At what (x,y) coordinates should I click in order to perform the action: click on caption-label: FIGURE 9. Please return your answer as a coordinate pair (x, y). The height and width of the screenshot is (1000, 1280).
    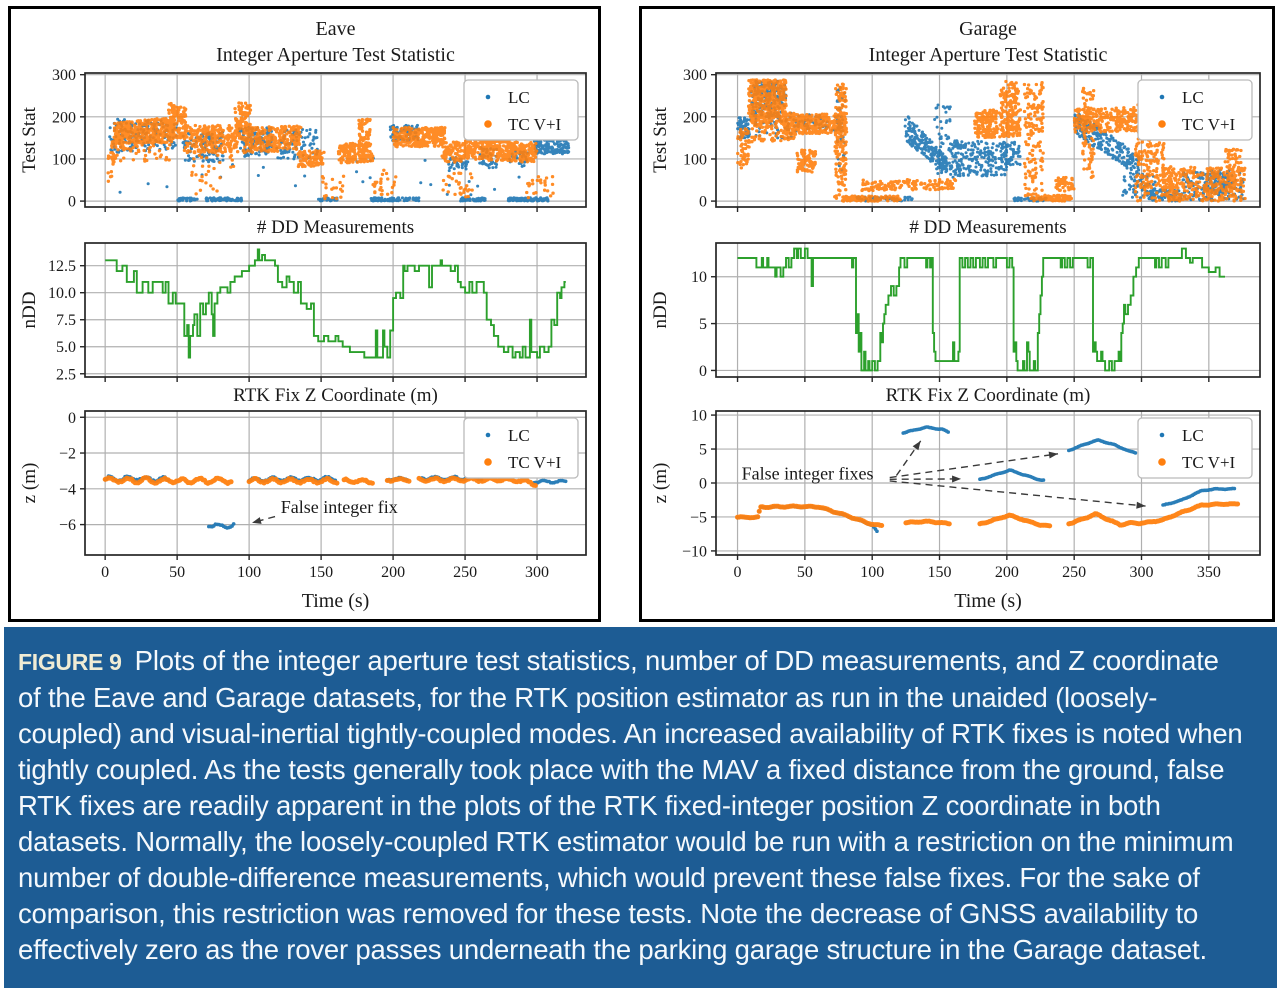
    Looking at the image, I should click on (70, 662).